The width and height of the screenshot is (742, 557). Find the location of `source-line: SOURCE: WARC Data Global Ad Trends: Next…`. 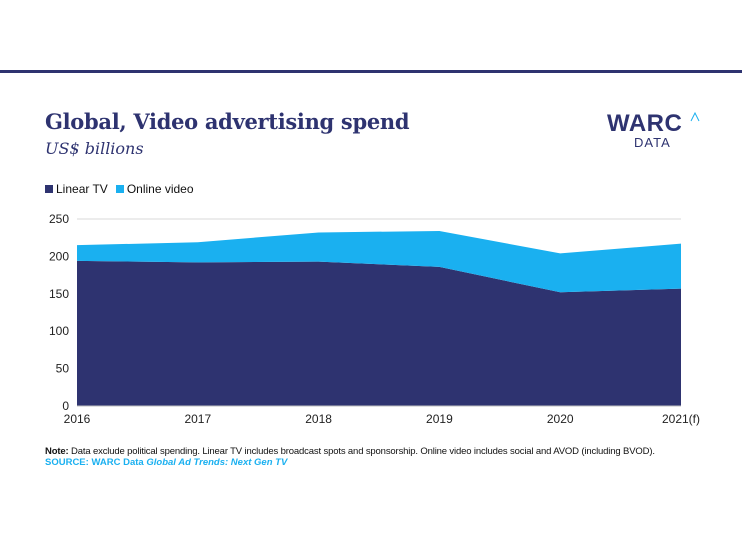

source-line: SOURCE: WARC Data Global Ad Trends: Next… is located at coordinates (166, 462).